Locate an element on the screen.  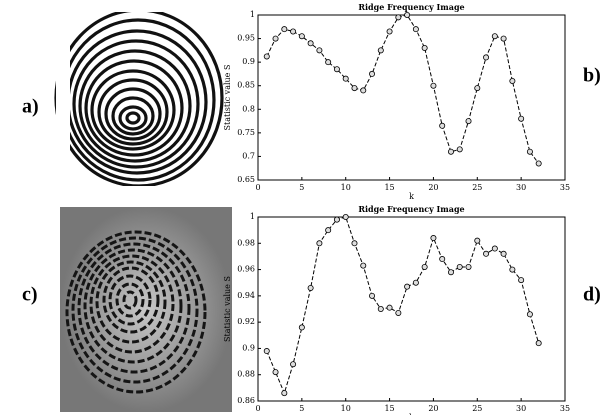
y-tick-label: 0.94 is located at coordinates (246, 295).